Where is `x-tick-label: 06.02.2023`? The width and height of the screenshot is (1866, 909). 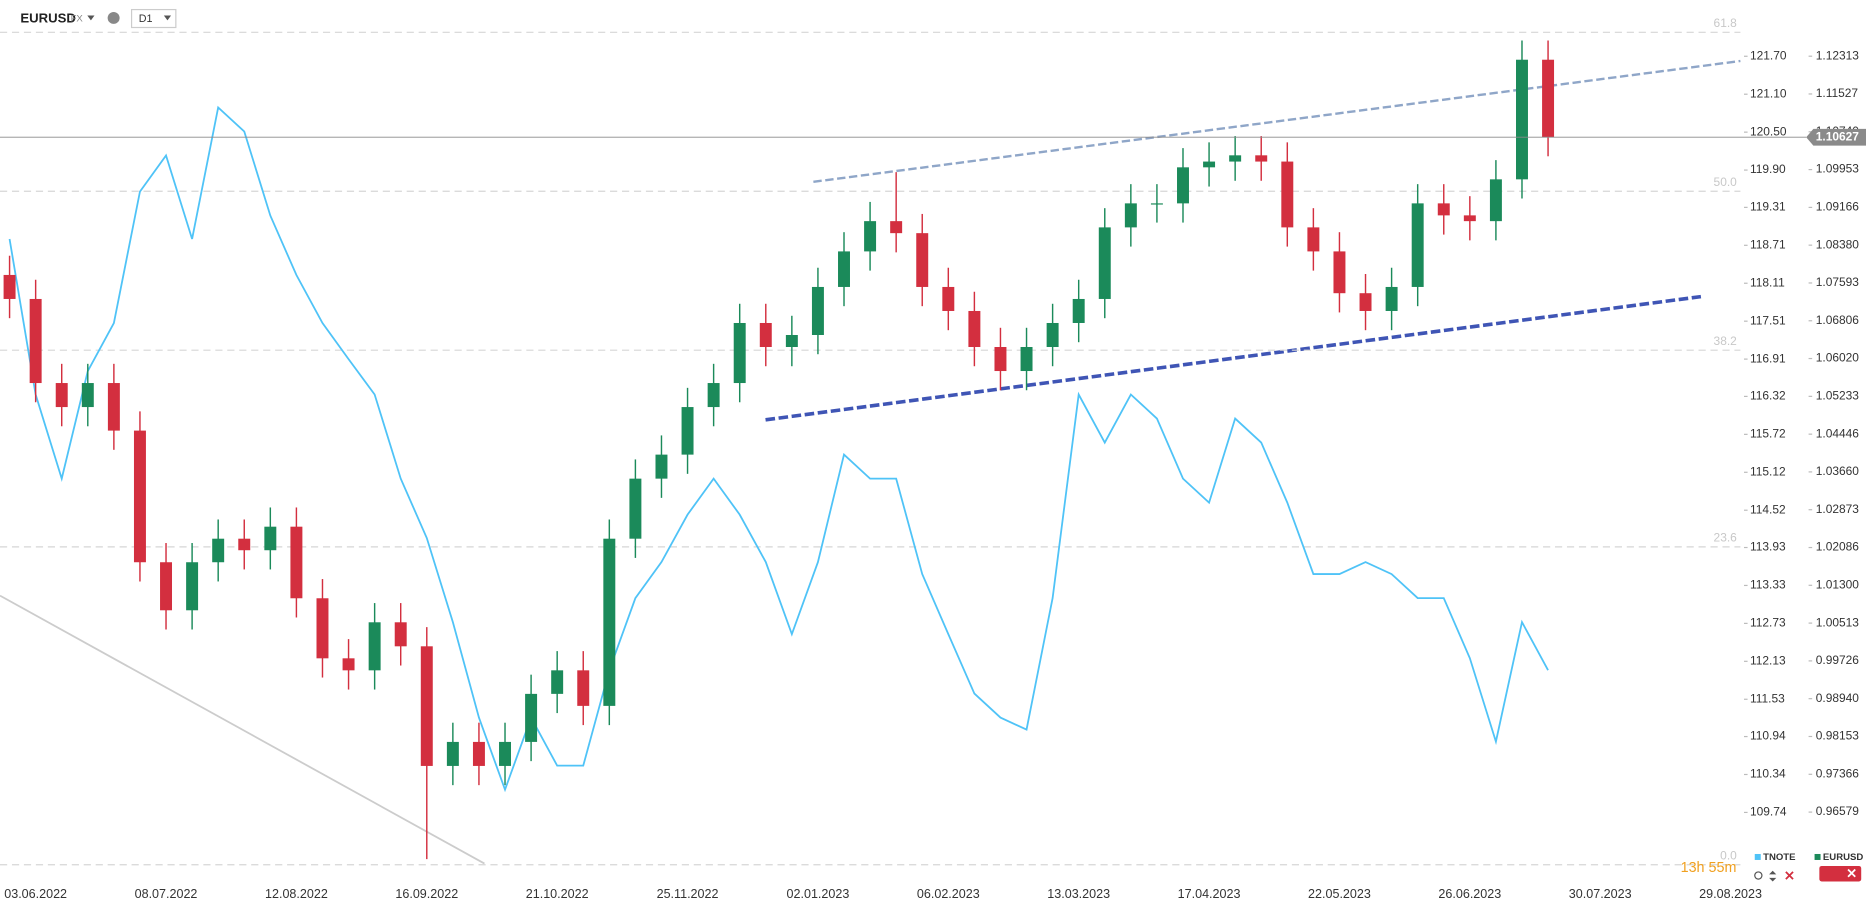
x-tick-label: 06.02.2023 is located at coordinates (948, 894).